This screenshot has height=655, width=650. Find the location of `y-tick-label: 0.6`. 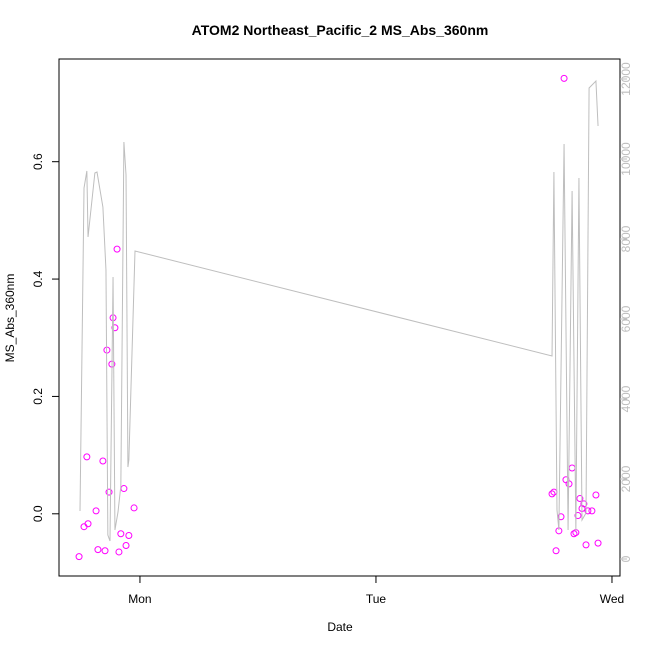

y-tick-label: 0.6 is located at coordinates (38, 161).